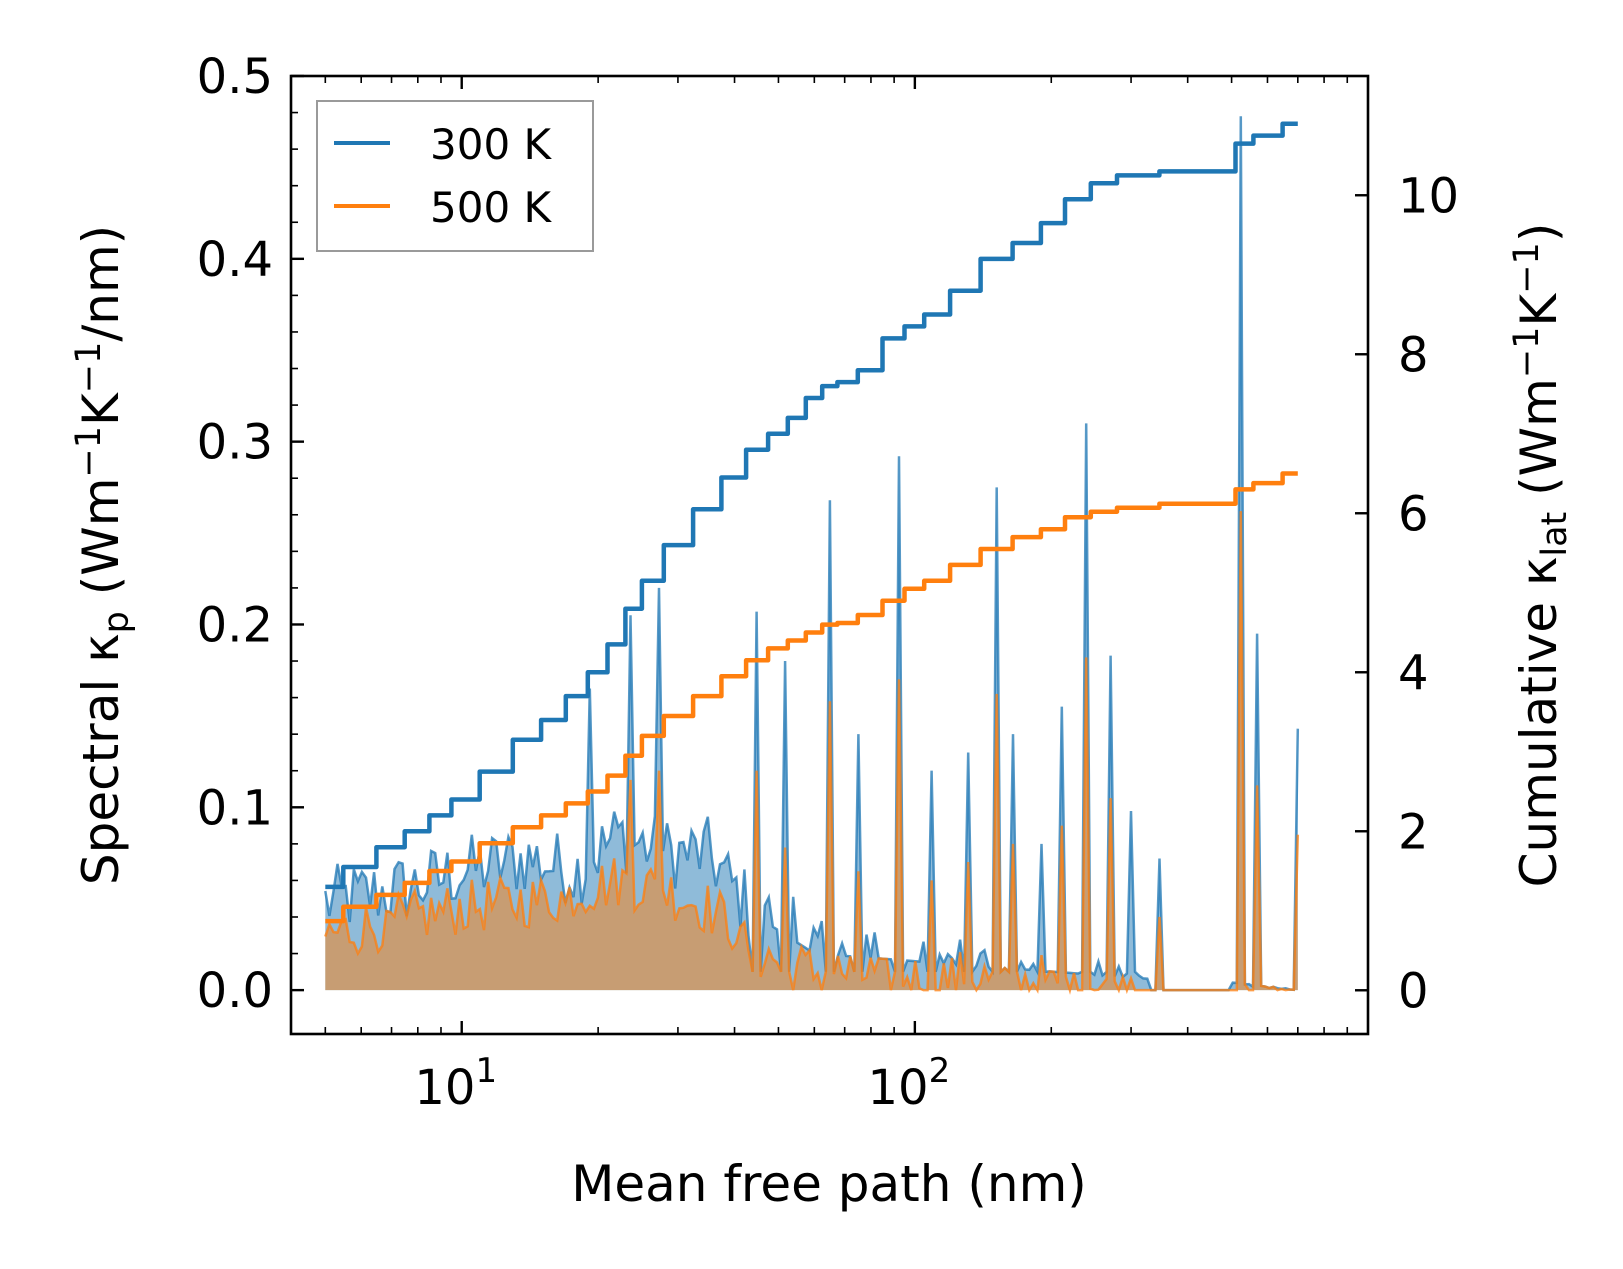 The height and width of the screenshot is (1269, 1623). I want to click on y-left-tick-label: 0.3, so click(235, 443).